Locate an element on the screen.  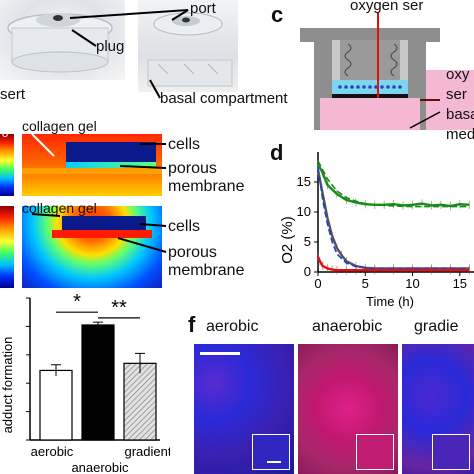
chart-e-category-label: aerobic is located at coordinates (52, 451).